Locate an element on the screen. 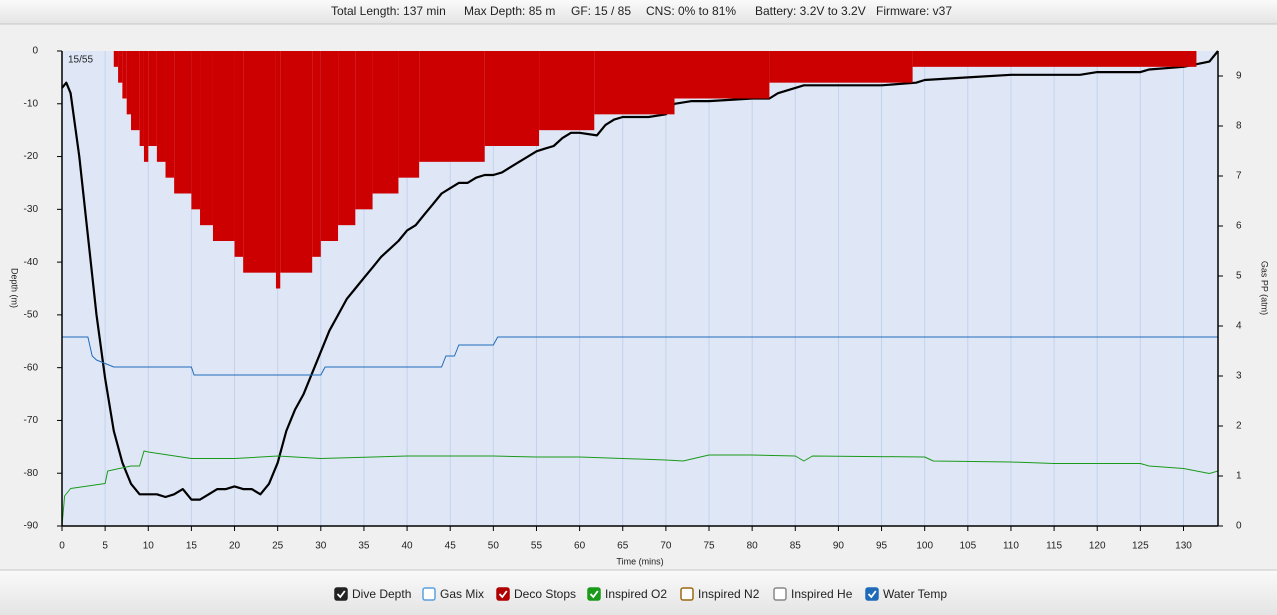  legend-item: Inspired O2 is located at coordinates (627, 594).